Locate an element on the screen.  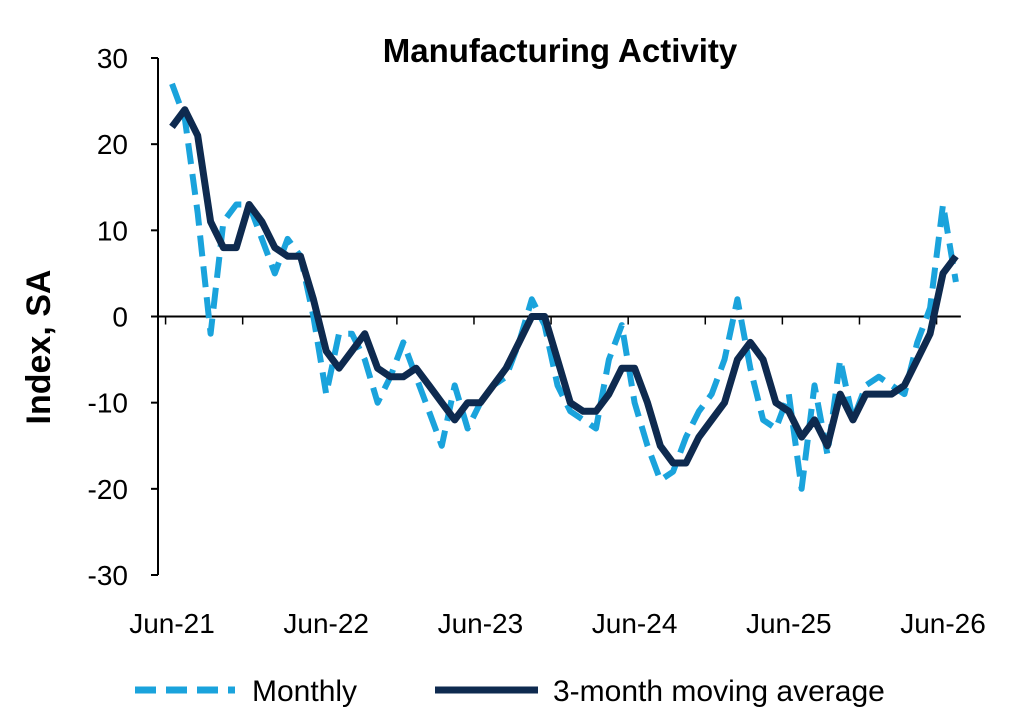
x-tick-label: Jun-21 is located at coordinates (172, 623).